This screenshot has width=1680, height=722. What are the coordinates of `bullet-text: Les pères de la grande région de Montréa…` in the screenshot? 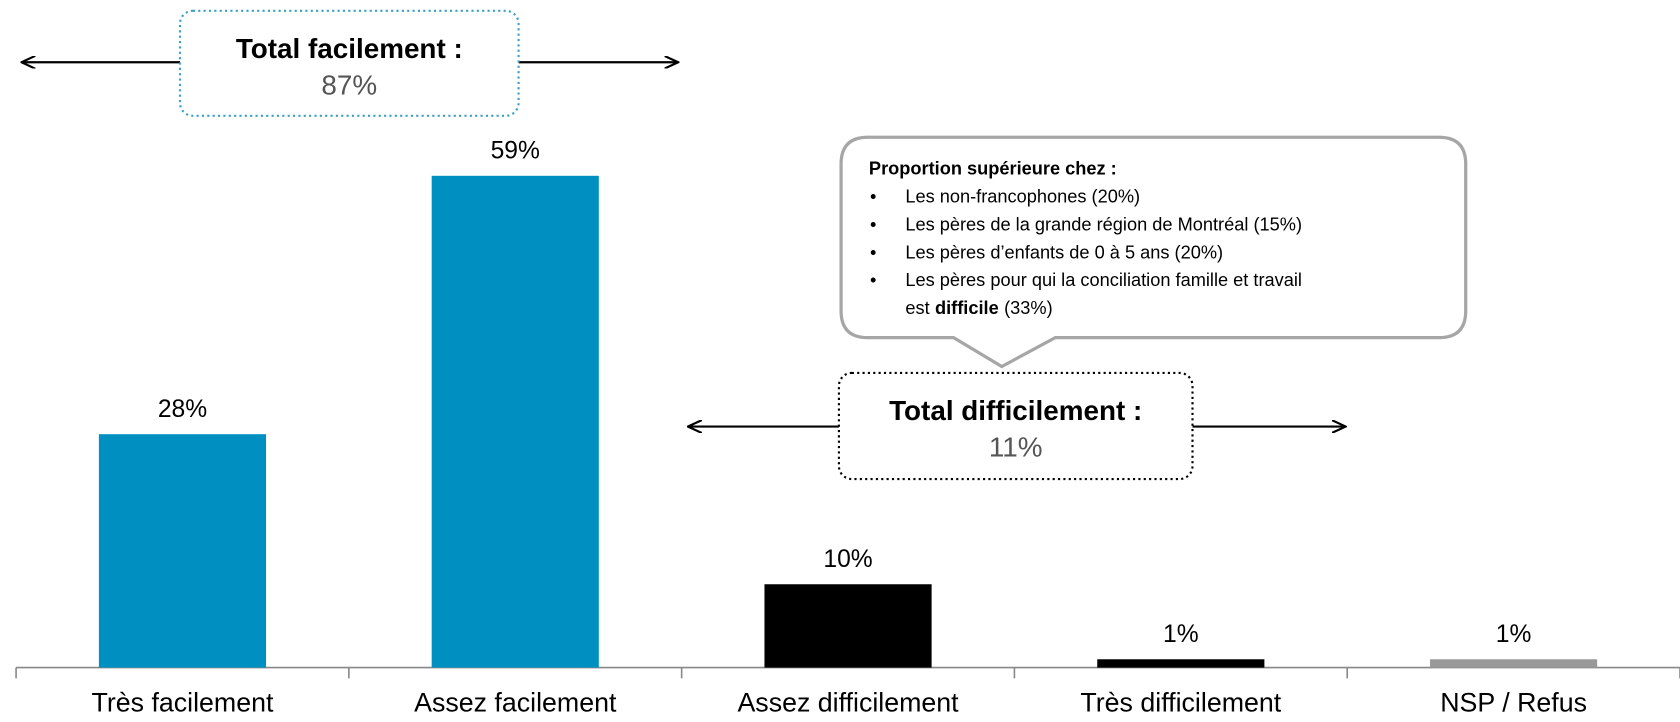 It's located at (1103, 224).